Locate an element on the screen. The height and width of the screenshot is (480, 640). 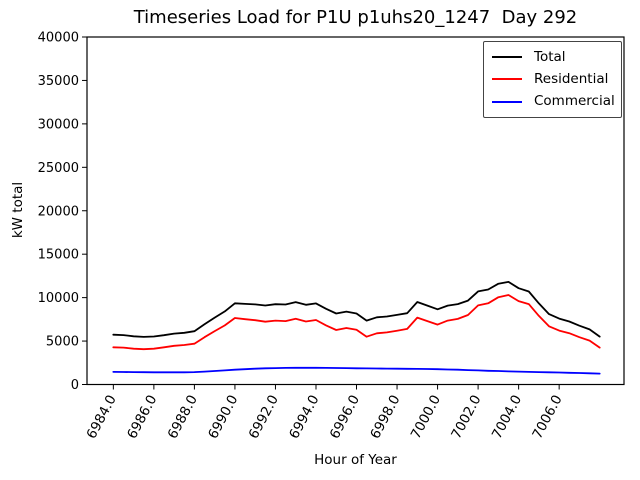
legend-label-residential: Residential is located at coordinates (571, 79).